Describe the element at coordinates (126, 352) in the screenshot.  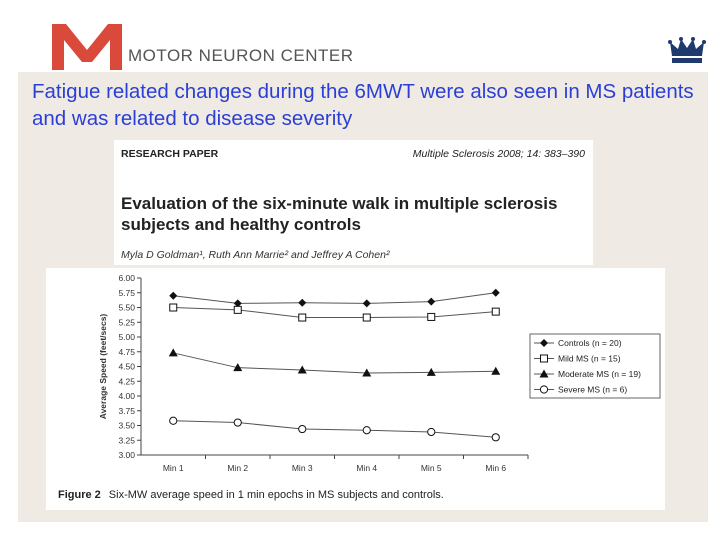
I see `y-tick-label: 4.75` at that location.